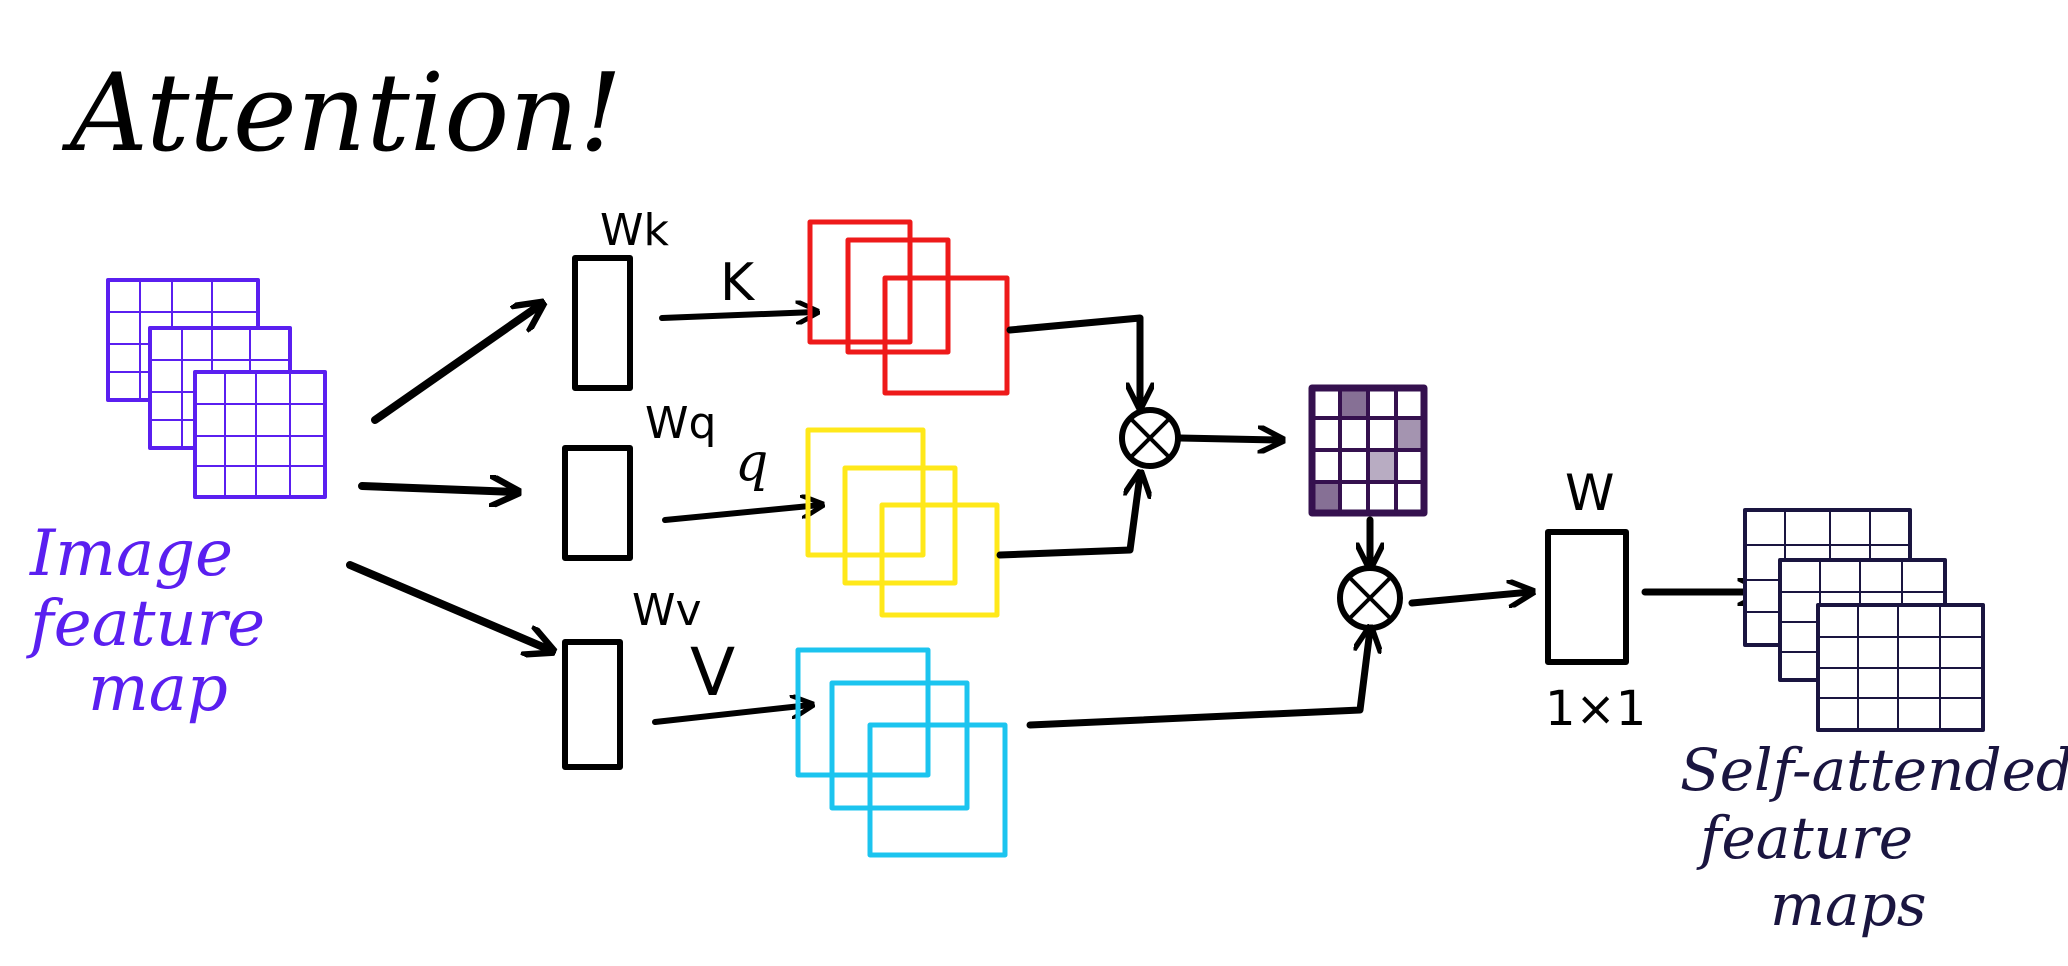 This screenshot has height=966, width=2068. I want to click on branch-key-label: K, so click(738, 283).